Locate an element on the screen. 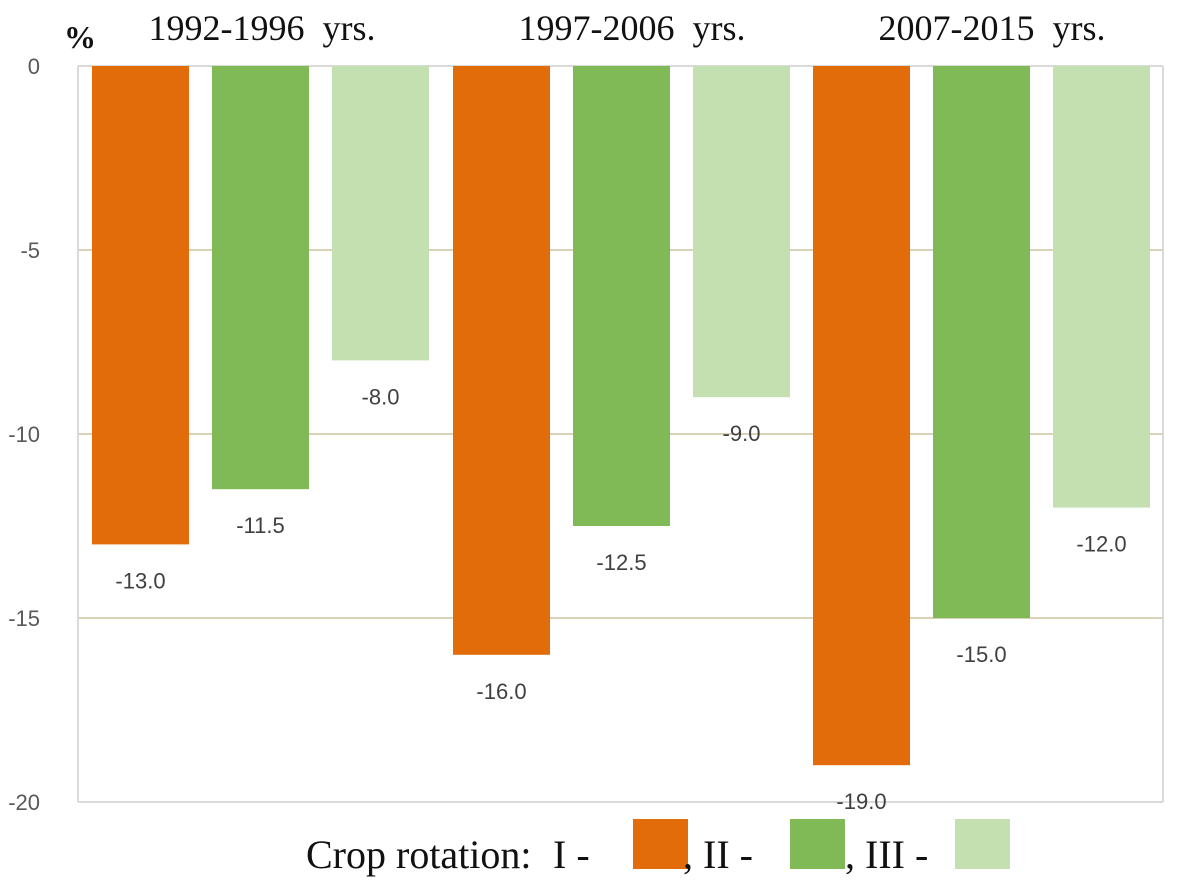  period-title: 1997-2006 yrs. is located at coordinates (632, 28).